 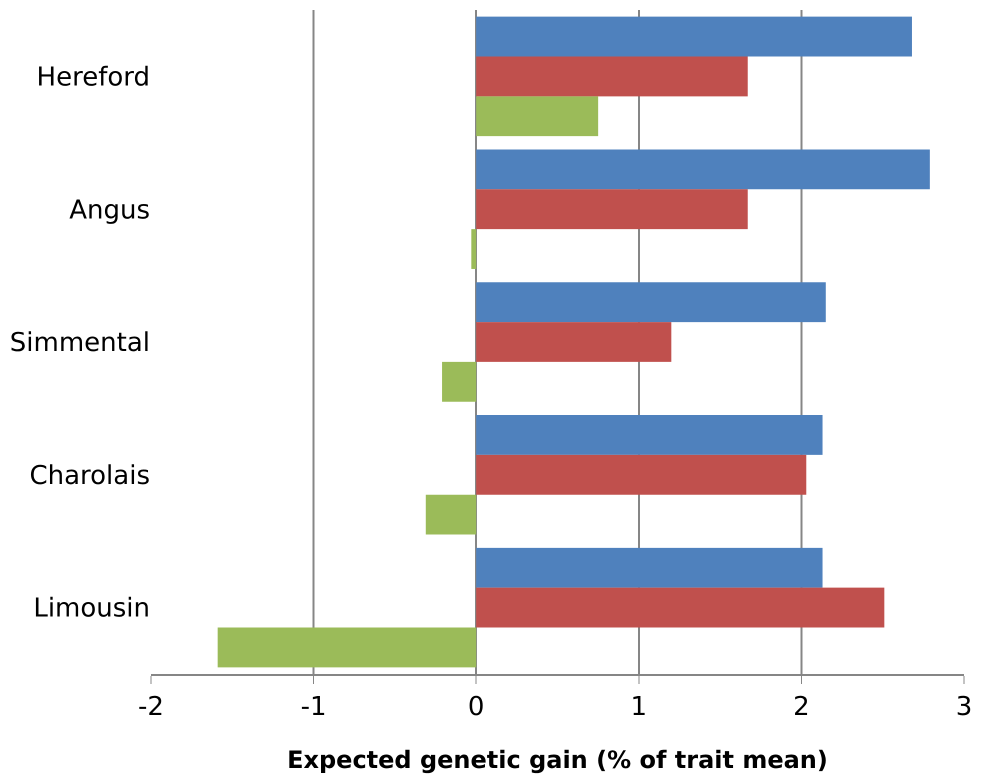 I want to click on x-tick-label: 1, so click(x=639, y=707).